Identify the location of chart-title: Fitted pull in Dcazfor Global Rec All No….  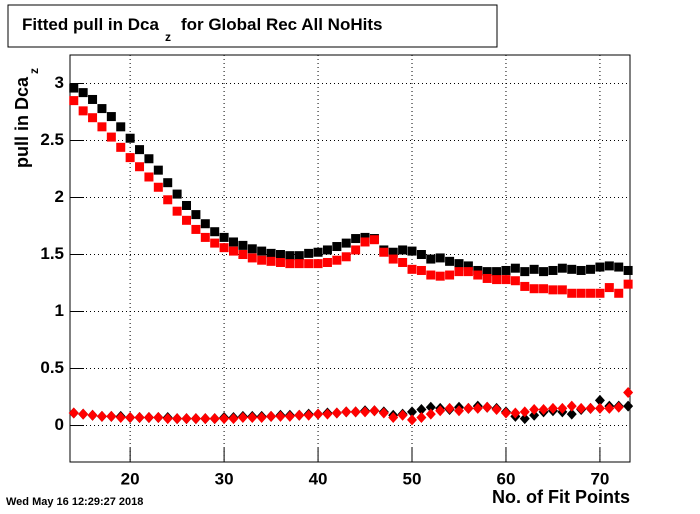
(202, 29).